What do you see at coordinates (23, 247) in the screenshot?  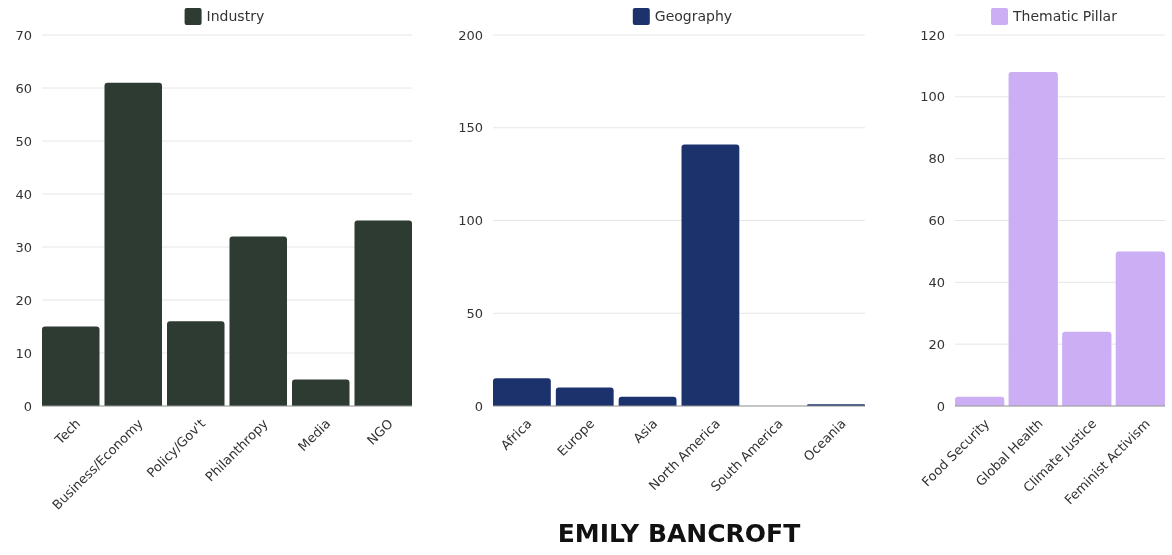 I see `y-tick-label: 30` at bounding box center [23, 247].